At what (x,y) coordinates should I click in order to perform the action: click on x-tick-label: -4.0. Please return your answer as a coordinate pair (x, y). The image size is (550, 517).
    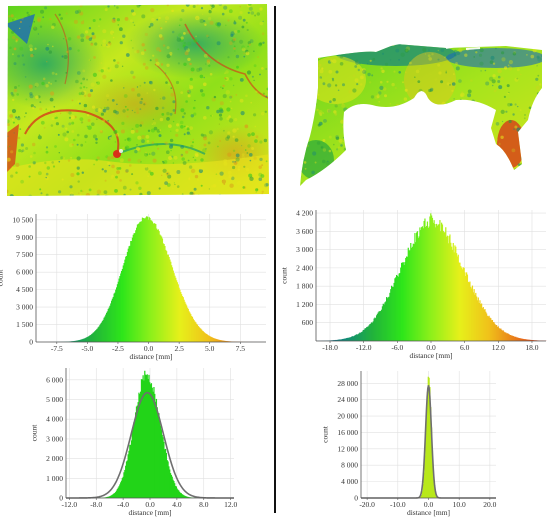
    Looking at the image, I should click on (123, 504).